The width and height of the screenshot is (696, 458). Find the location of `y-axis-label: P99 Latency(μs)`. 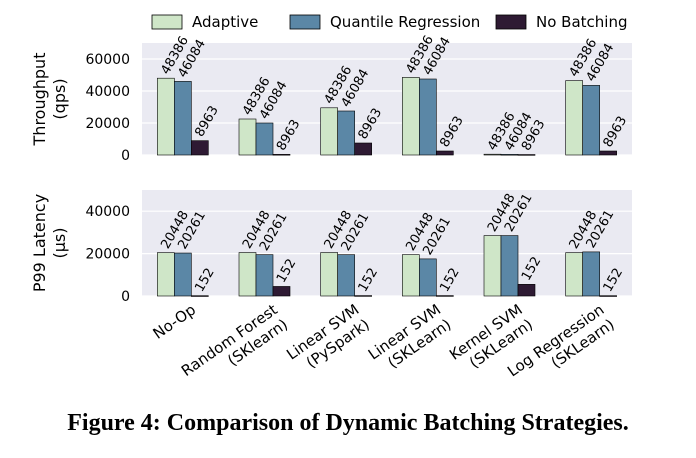

y-axis-label: P99 Latency(μs) is located at coordinates (49, 243).